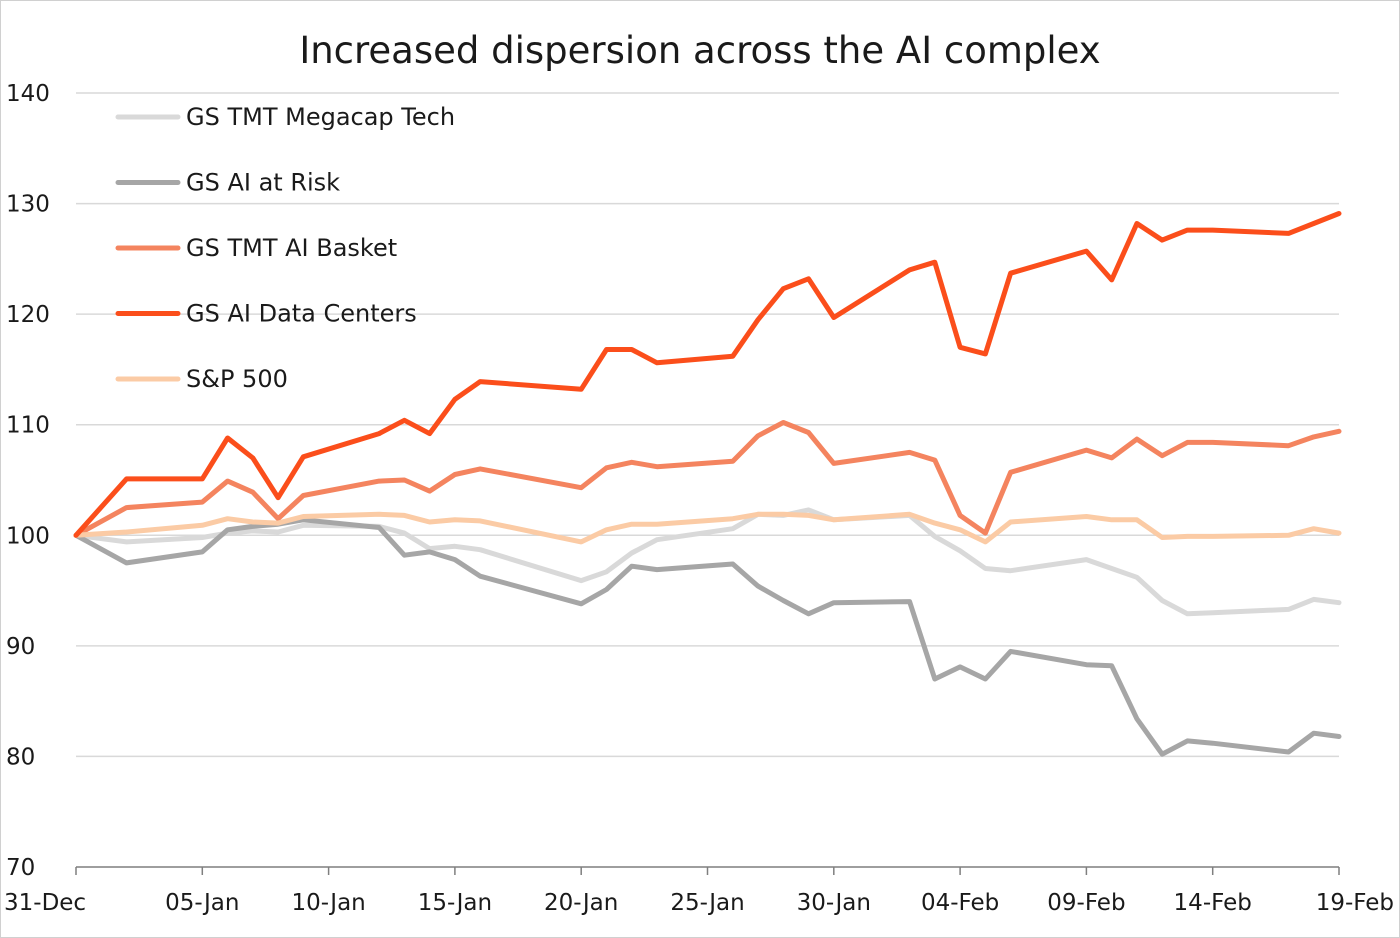  What do you see at coordinates (237, 379) in the screenshot?
I see `legend-label: S&P 500` at bounding box center [237, 379].